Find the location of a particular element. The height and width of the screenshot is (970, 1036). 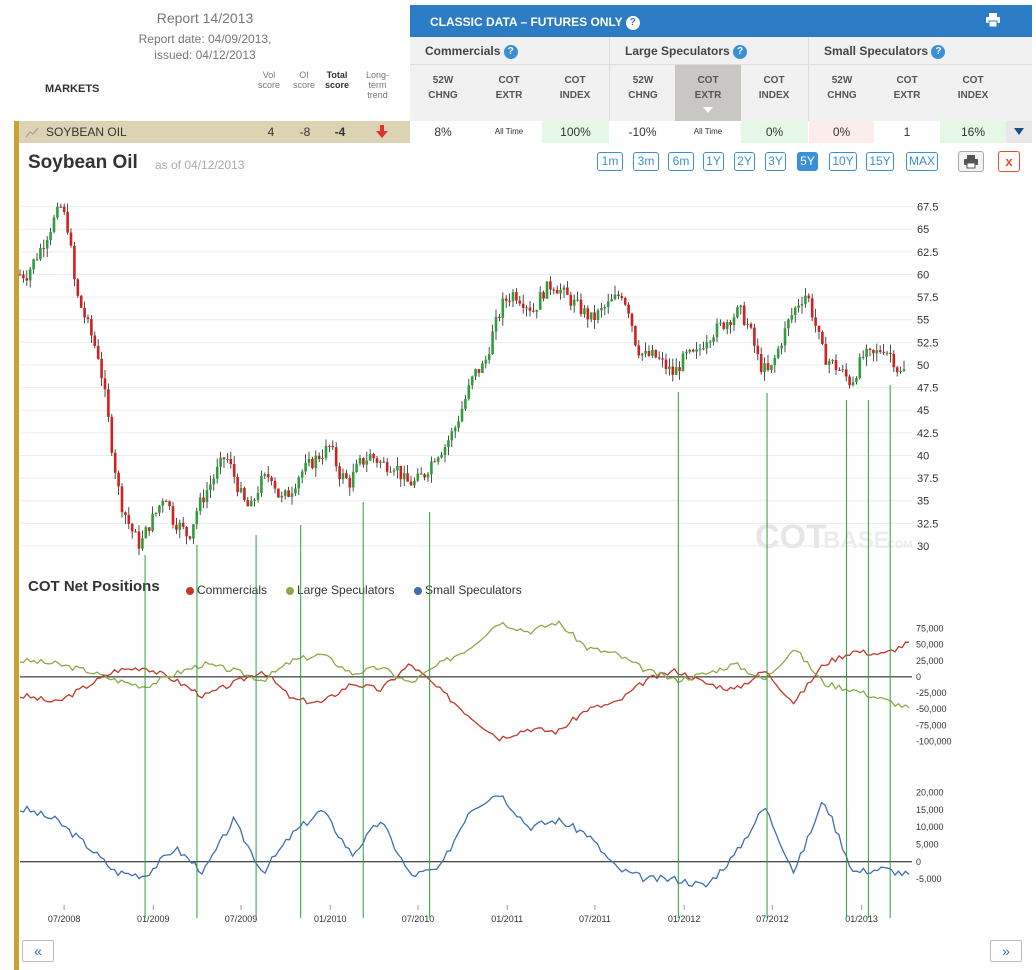

nav-prev-button: « is located at coordinates (38, 951).